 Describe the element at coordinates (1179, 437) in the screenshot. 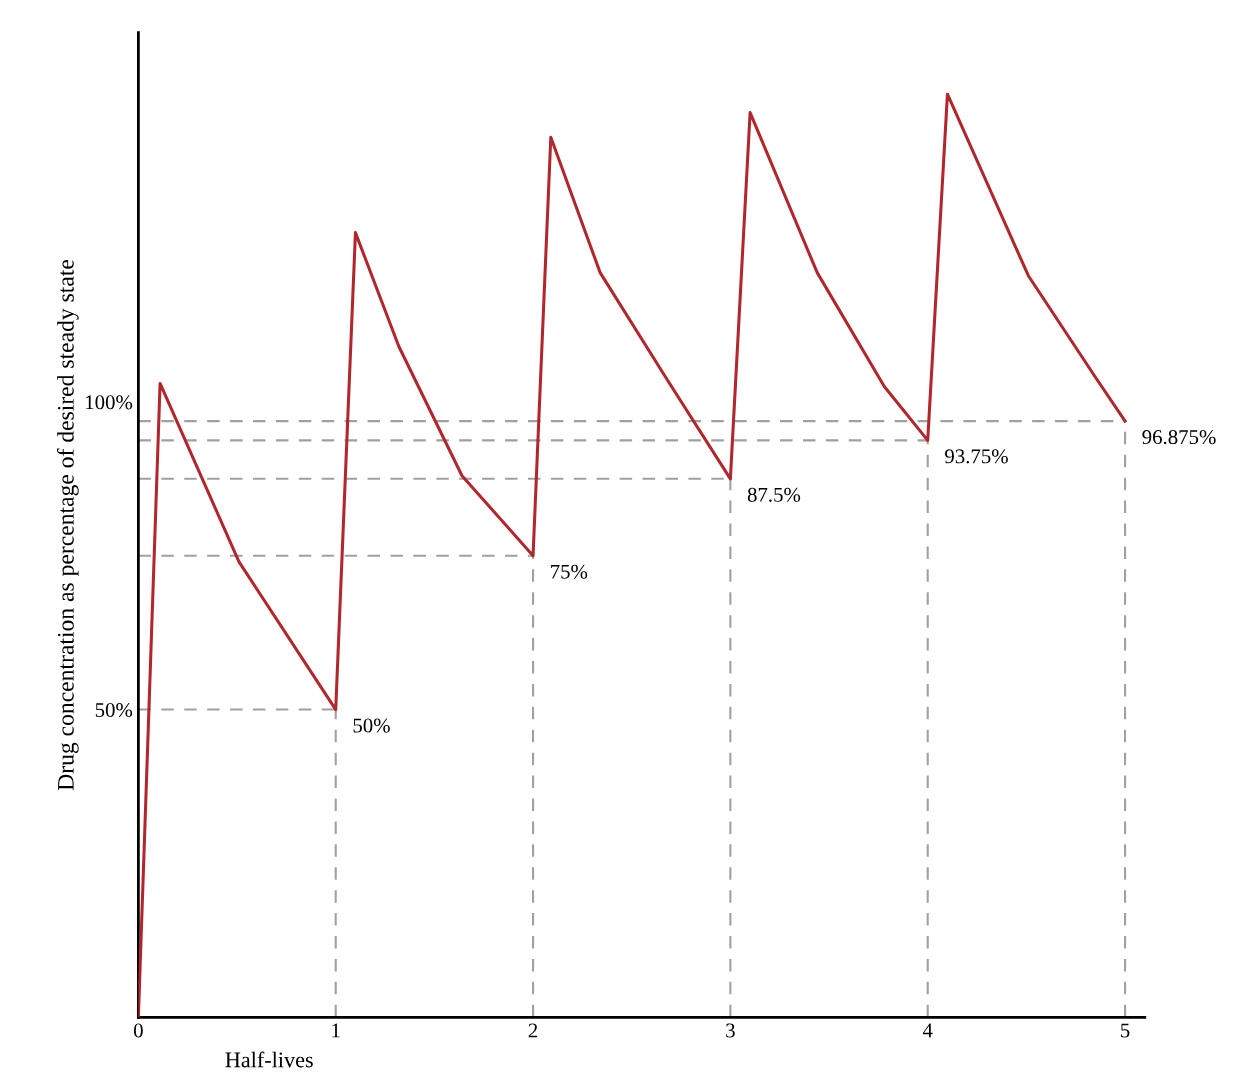

I see `data-label: 96.875%` at that location.